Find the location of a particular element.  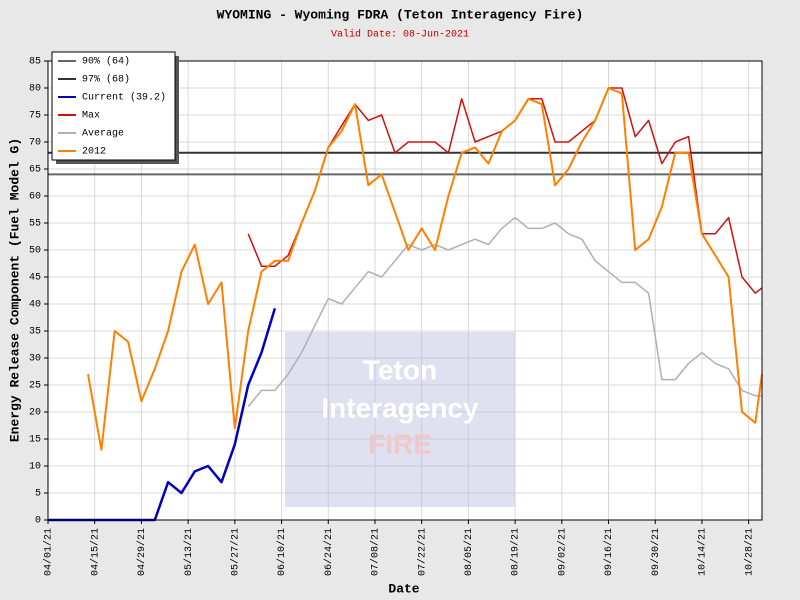

x-tick-label: 04/01/21 is located at coordinates (49, 552).